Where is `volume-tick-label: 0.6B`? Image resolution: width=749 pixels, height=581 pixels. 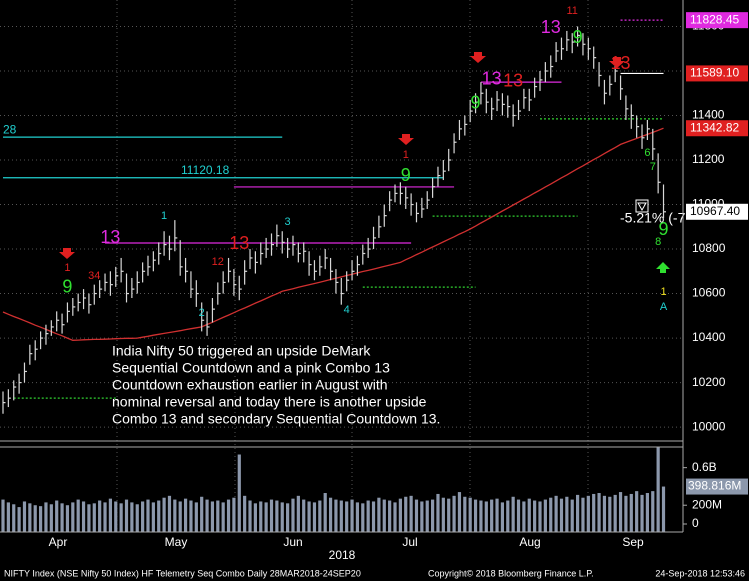
volume-tick-label: 0.6B is located at coordinates (704, 467).